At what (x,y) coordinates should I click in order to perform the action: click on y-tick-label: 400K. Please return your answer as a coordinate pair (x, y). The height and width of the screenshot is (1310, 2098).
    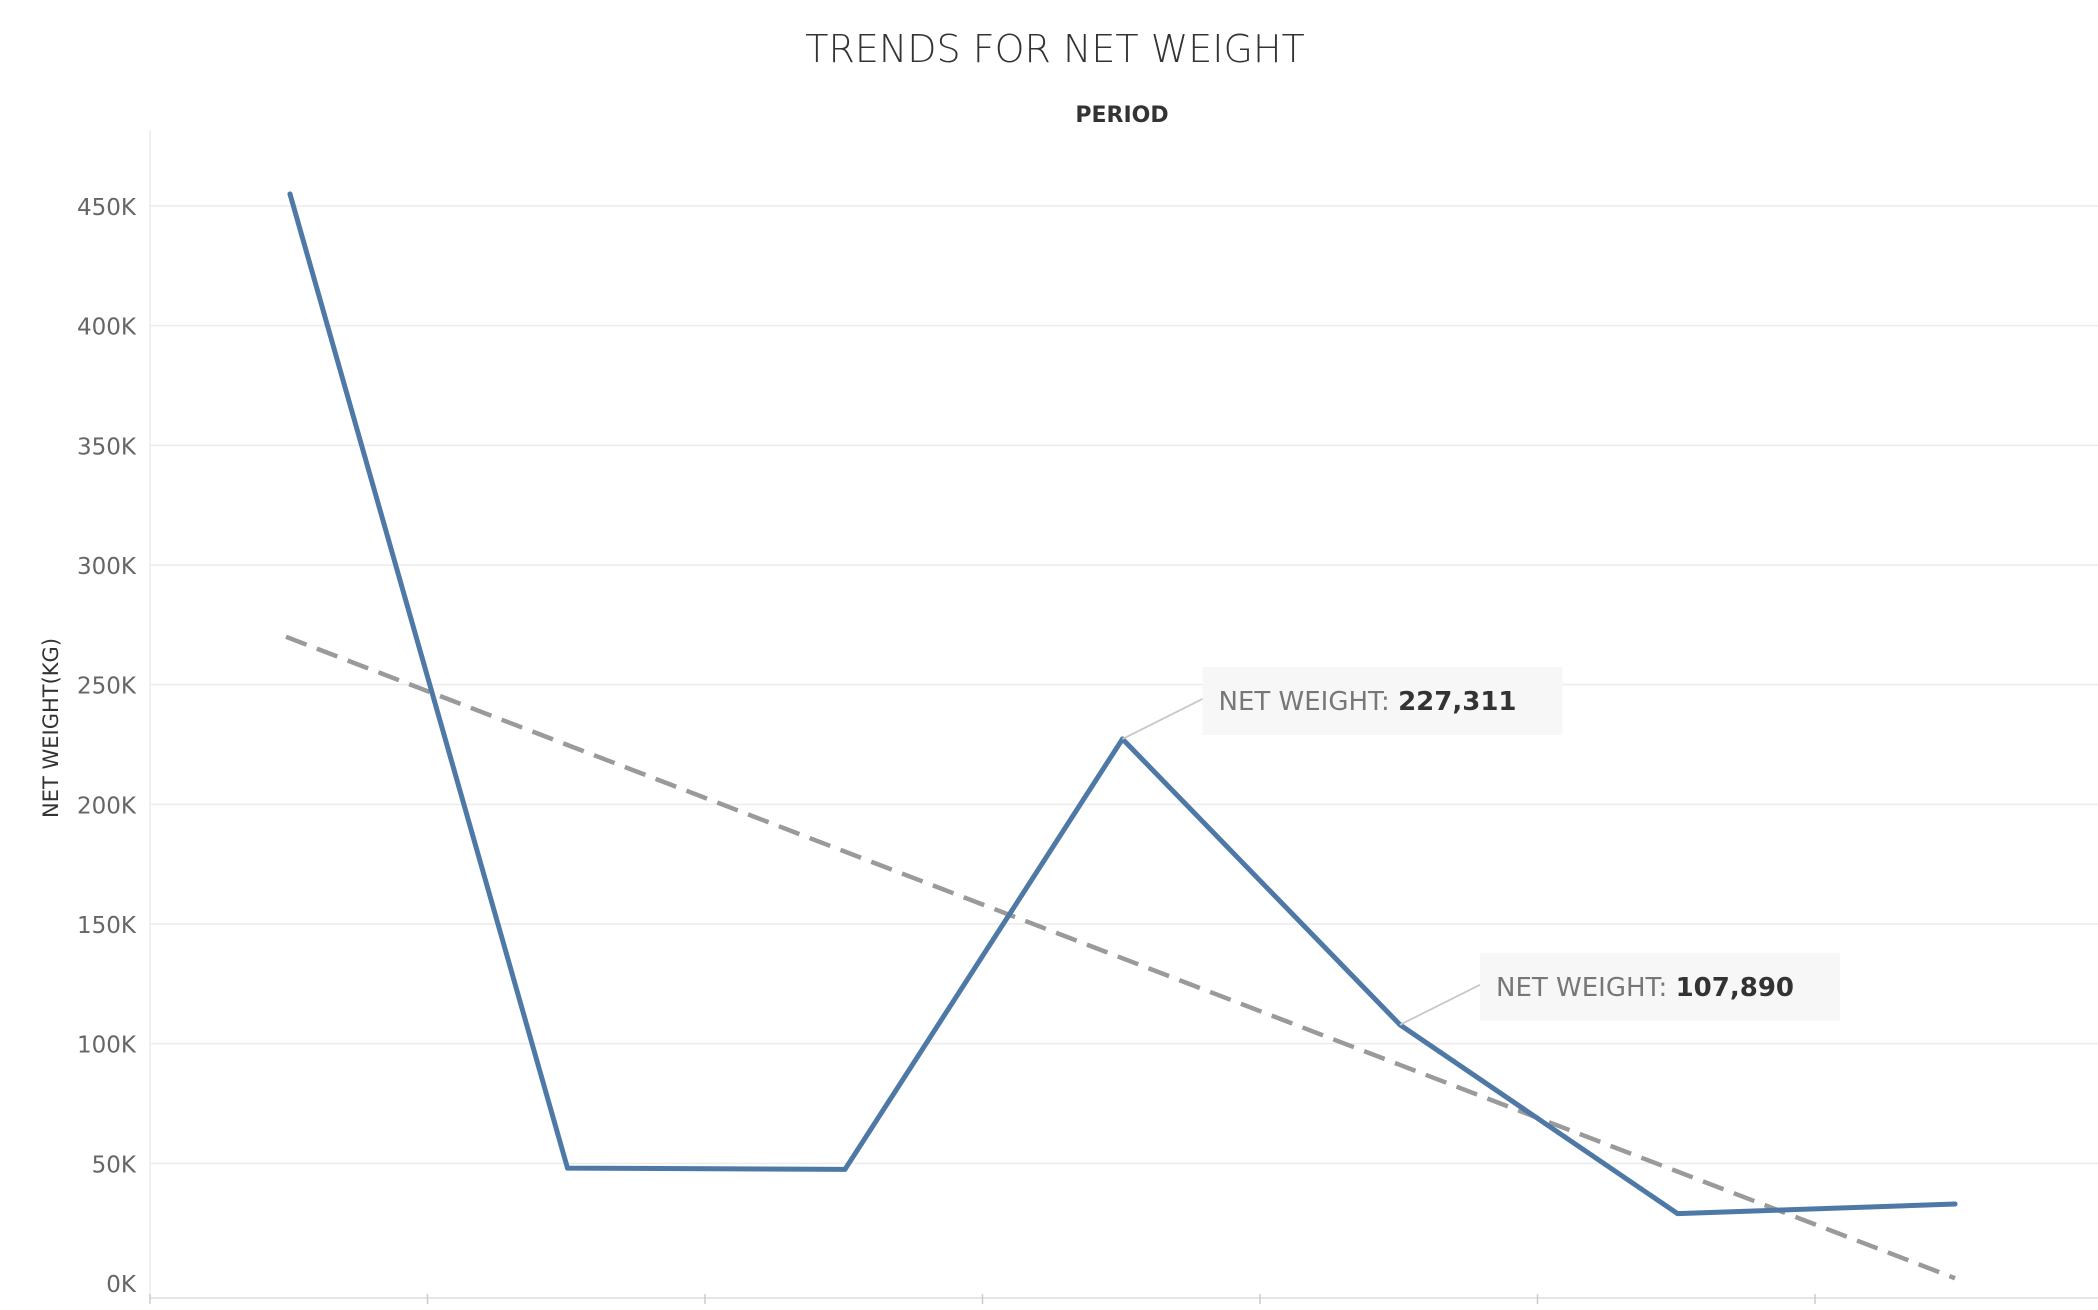
    Looking at the image, I should click on (107, 328).